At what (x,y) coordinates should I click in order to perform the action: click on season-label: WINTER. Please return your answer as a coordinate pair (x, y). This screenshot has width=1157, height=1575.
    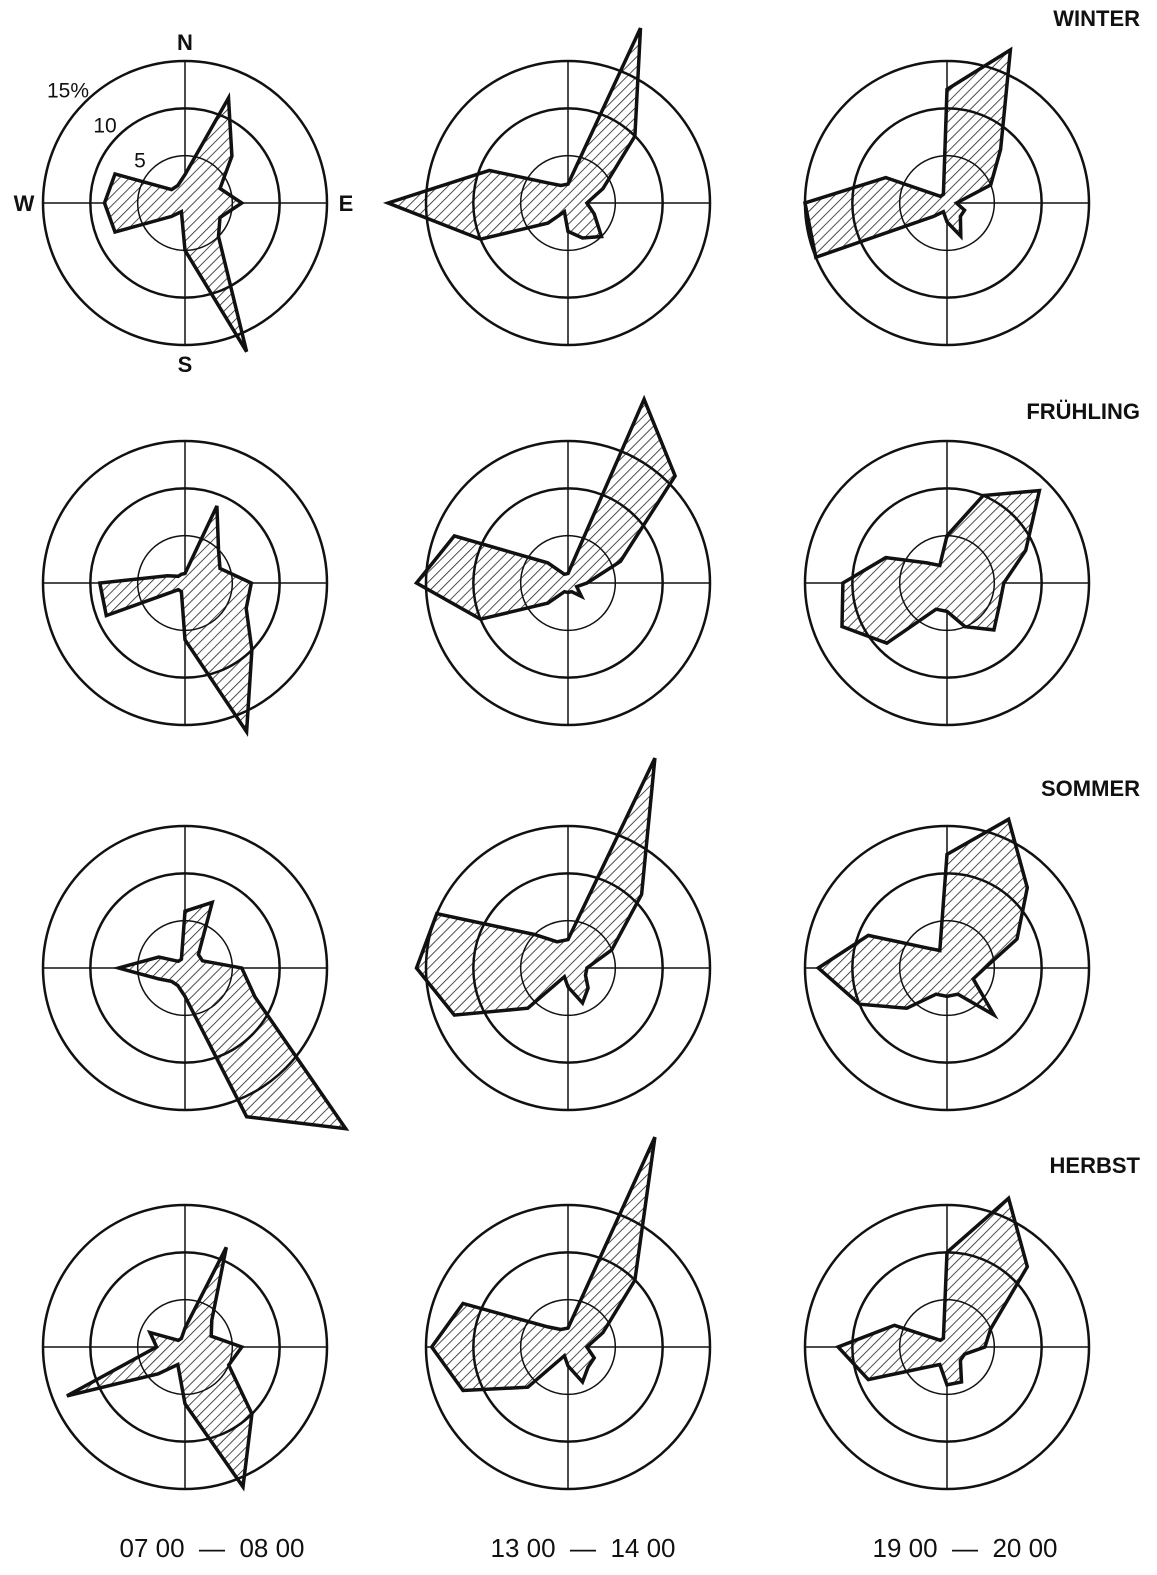
    Looking at the image, I should click on (1096, 18).